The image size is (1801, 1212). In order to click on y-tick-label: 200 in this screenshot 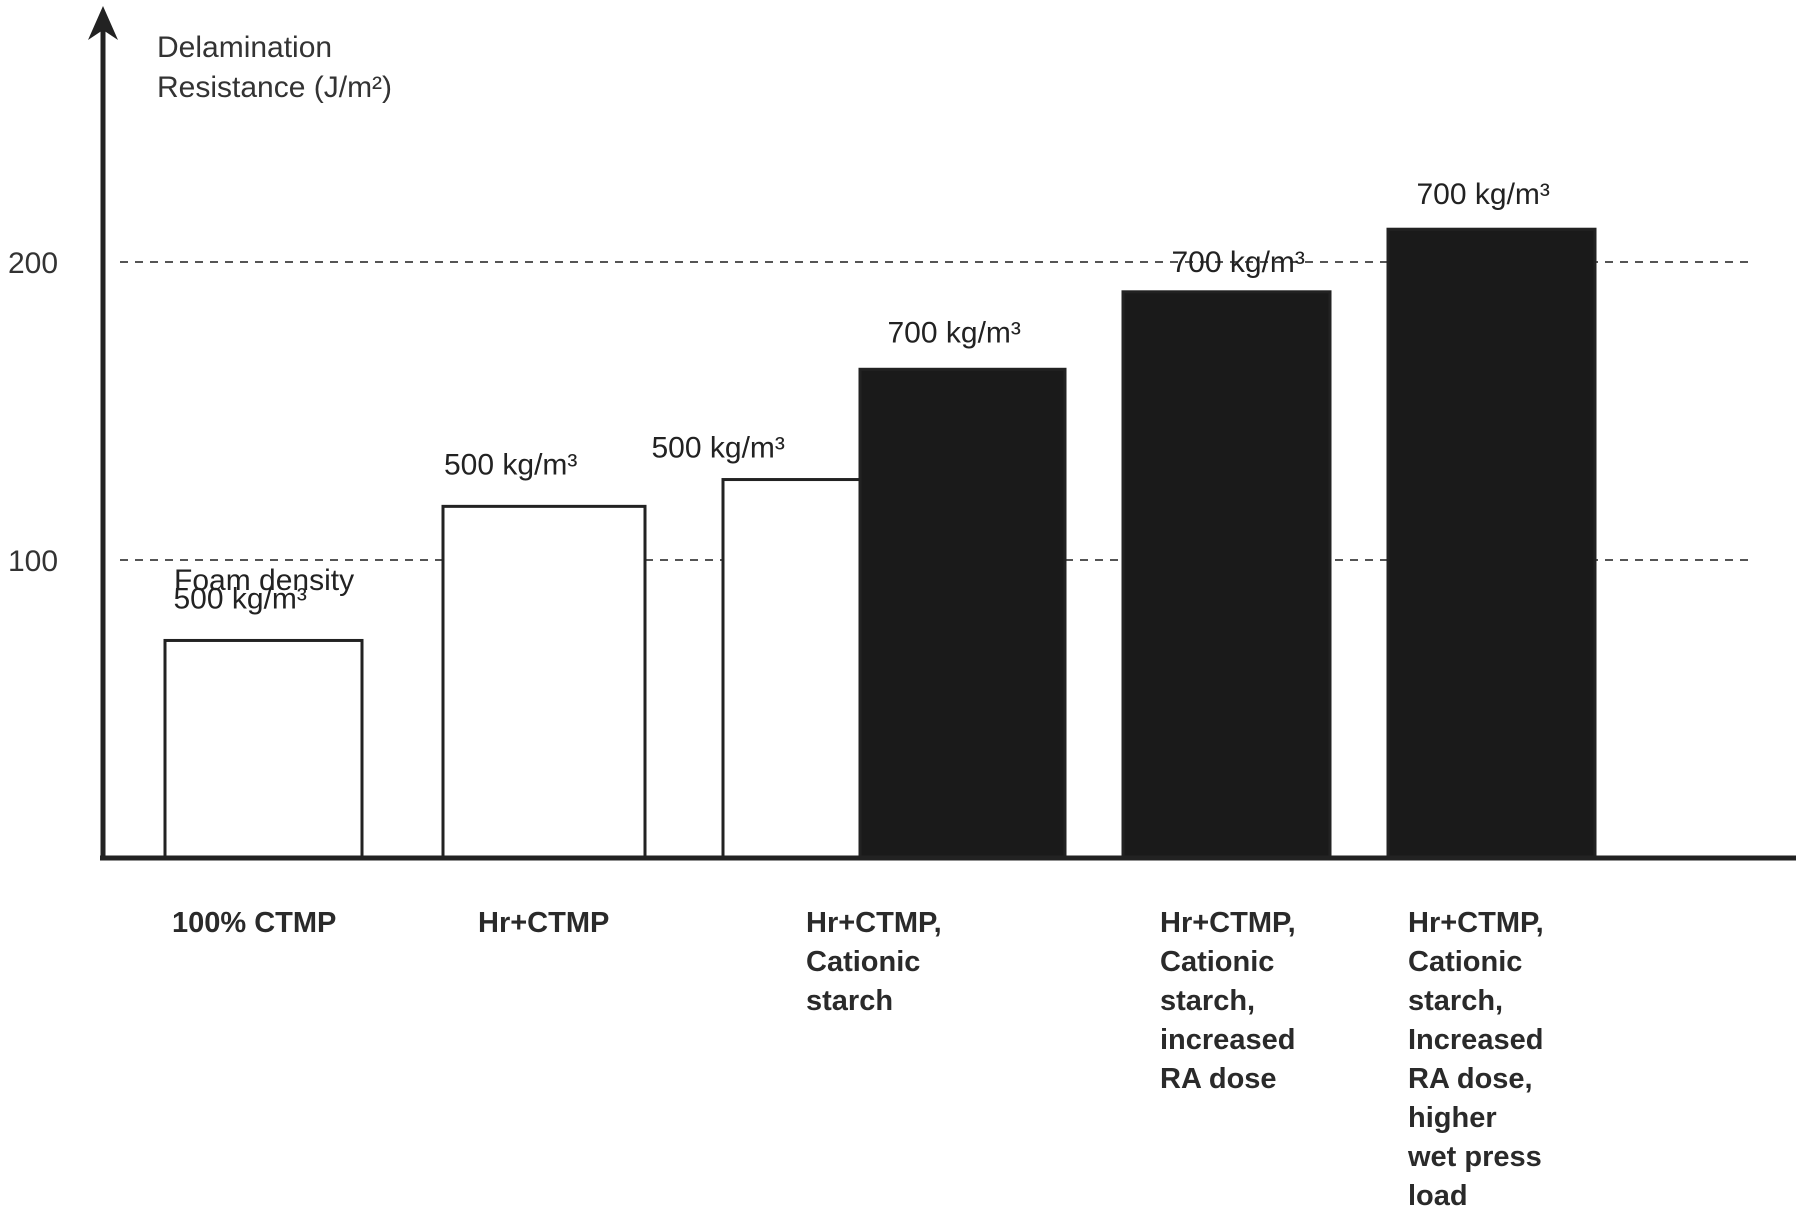, I will do `click(33, 263)`.